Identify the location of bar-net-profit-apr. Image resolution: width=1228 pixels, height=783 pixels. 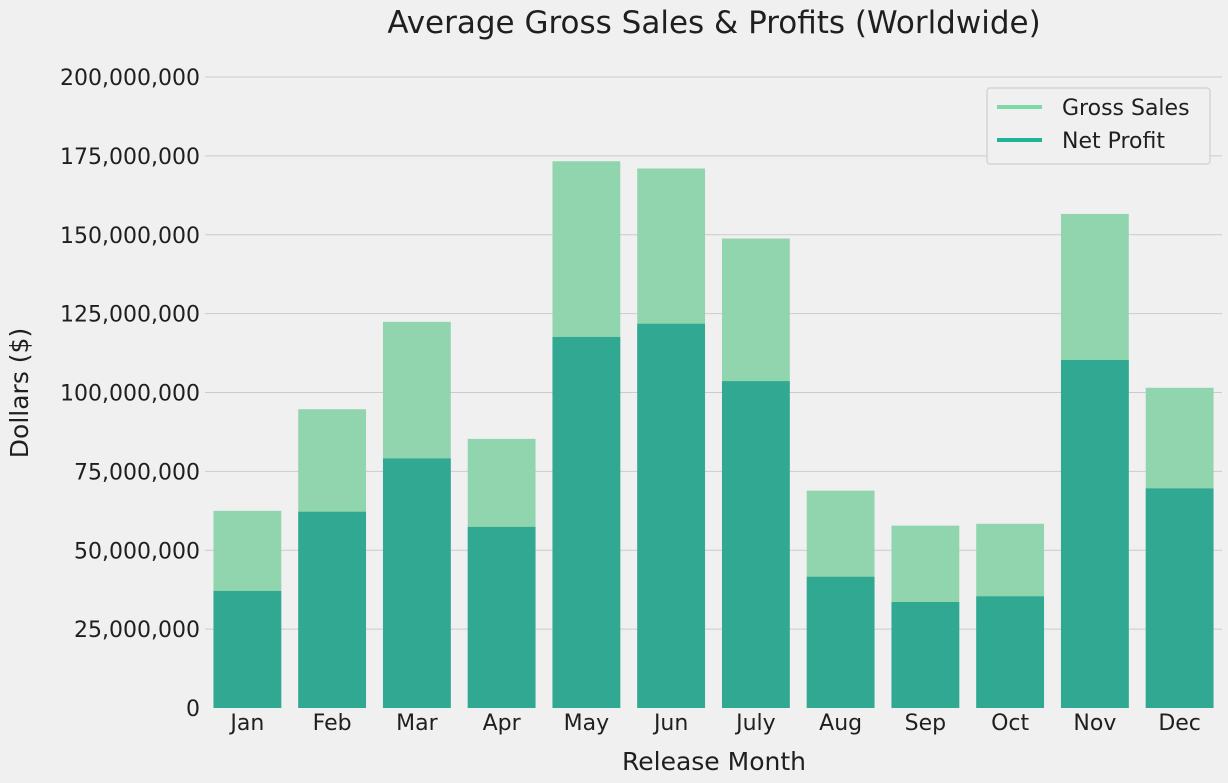
(501, 617).